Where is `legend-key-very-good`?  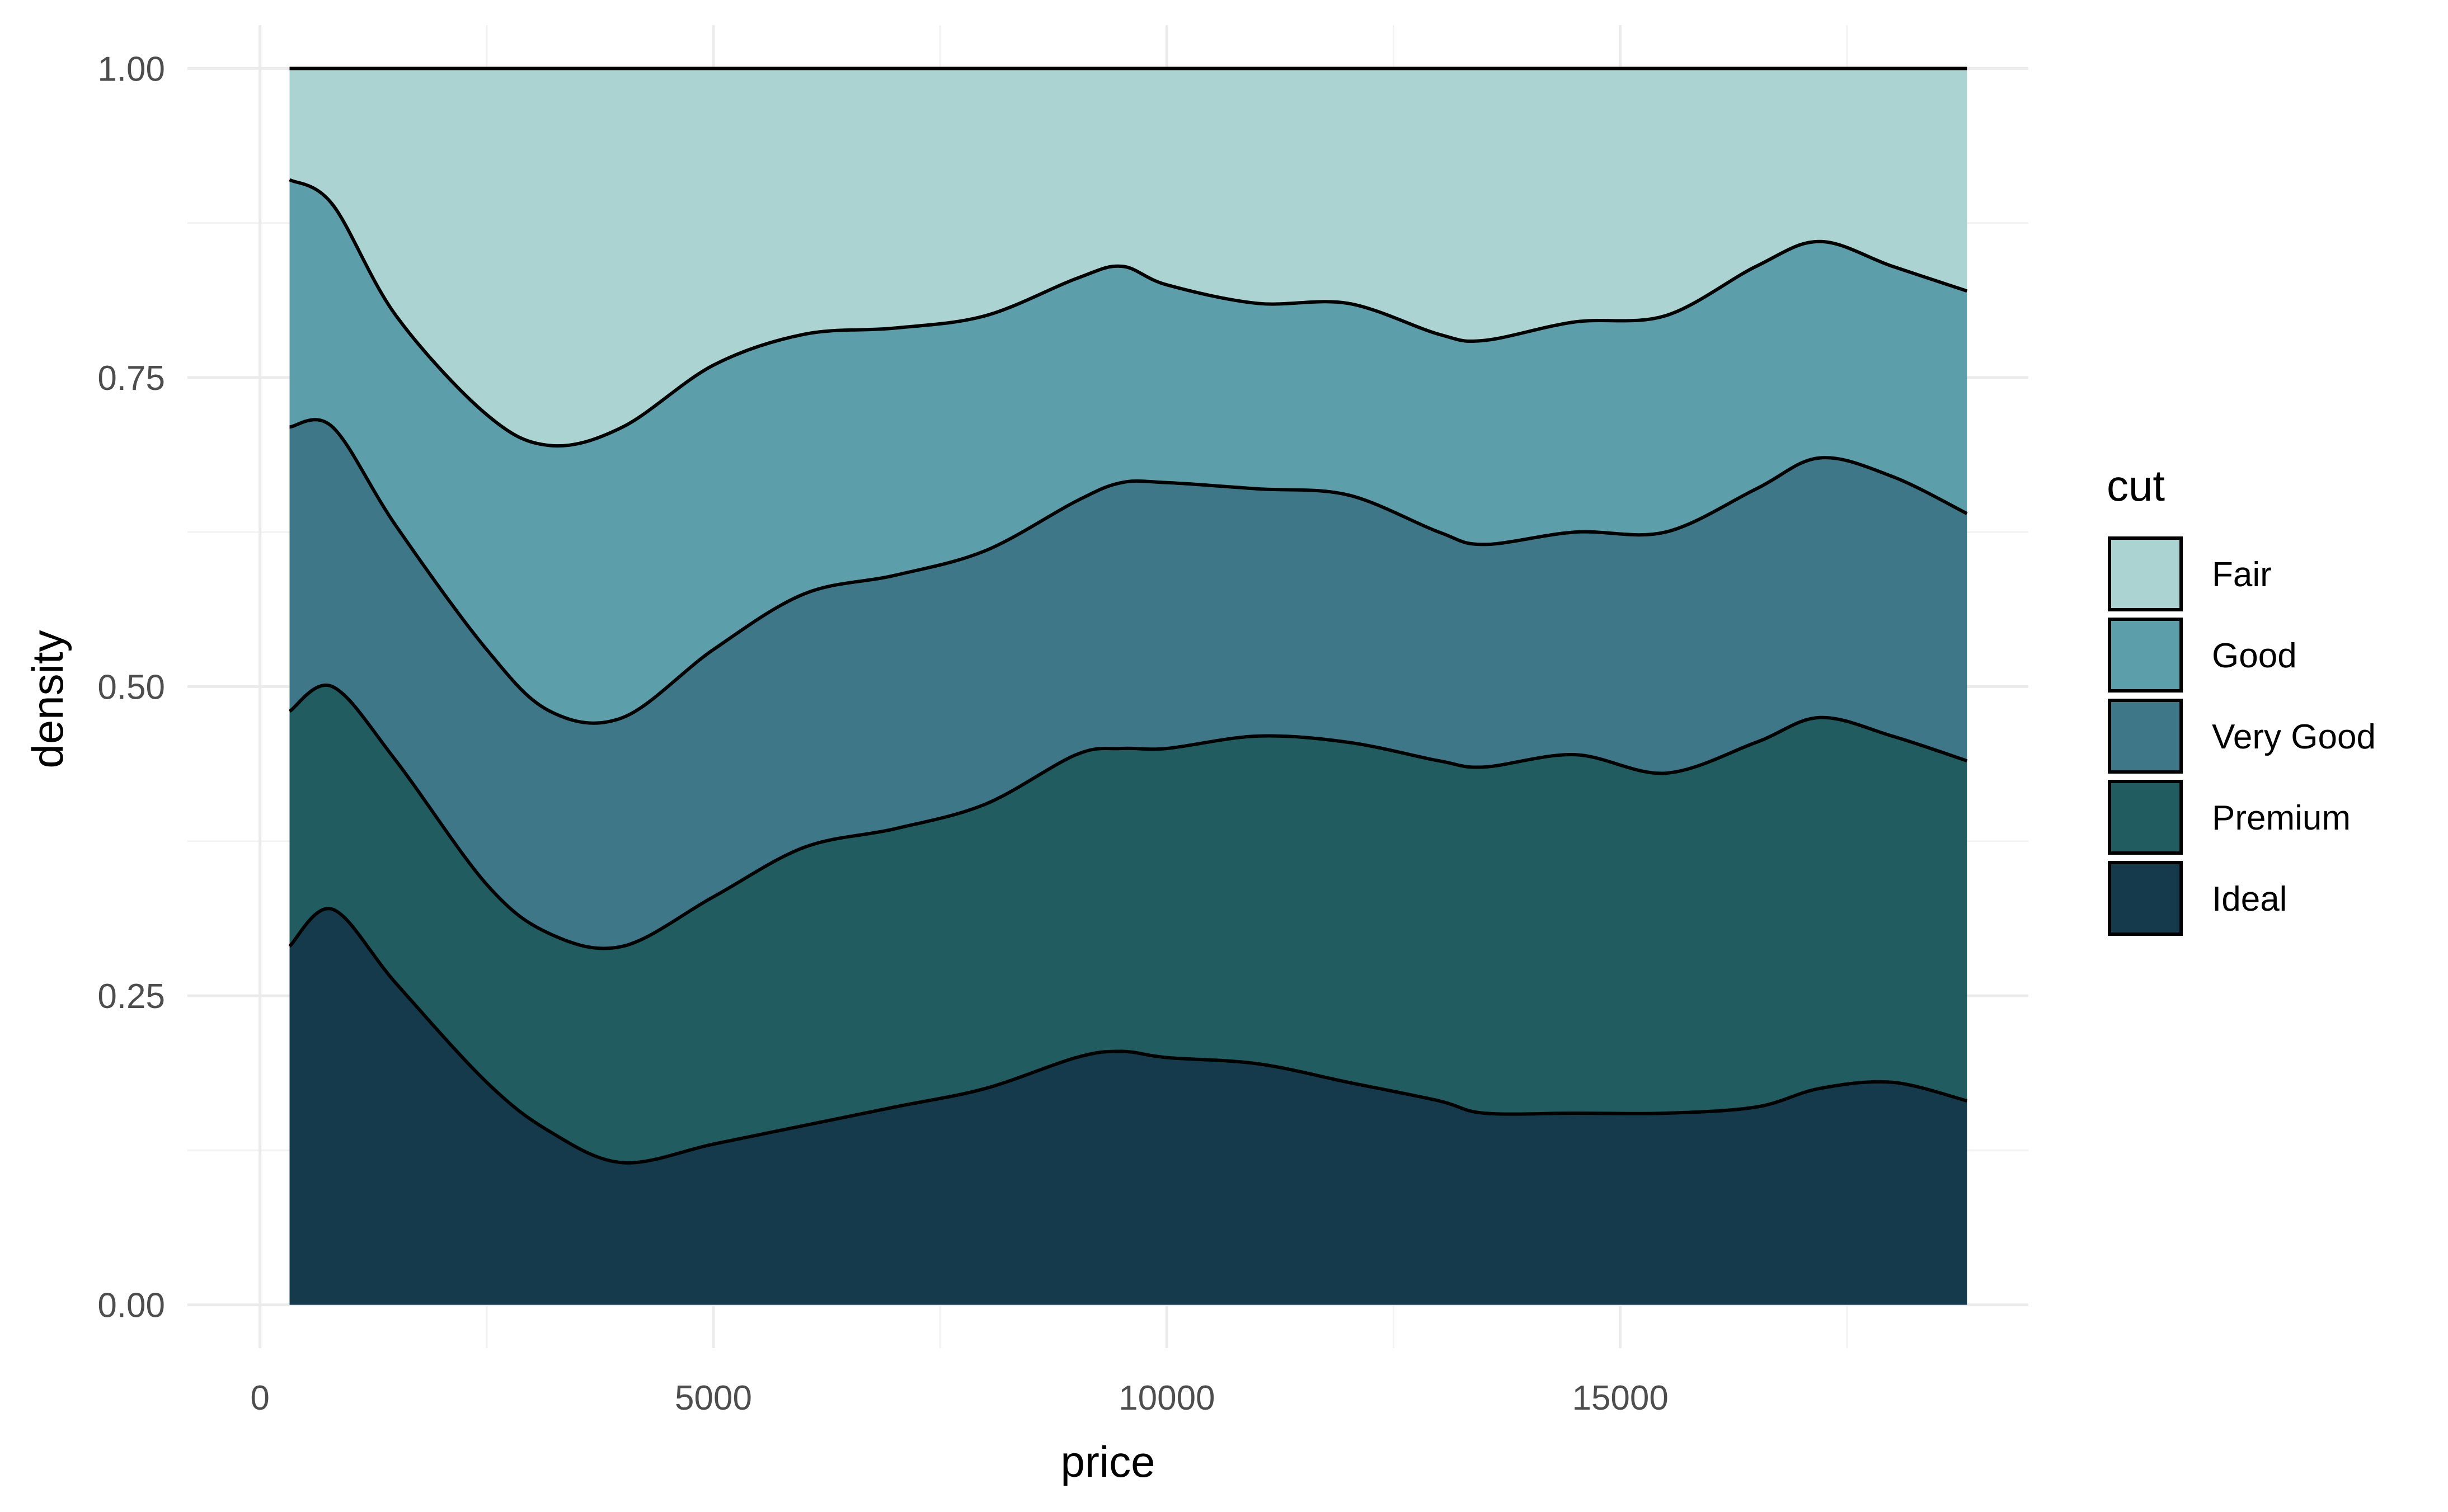 legend-key-very-good is located at coordinates (2145, 736).